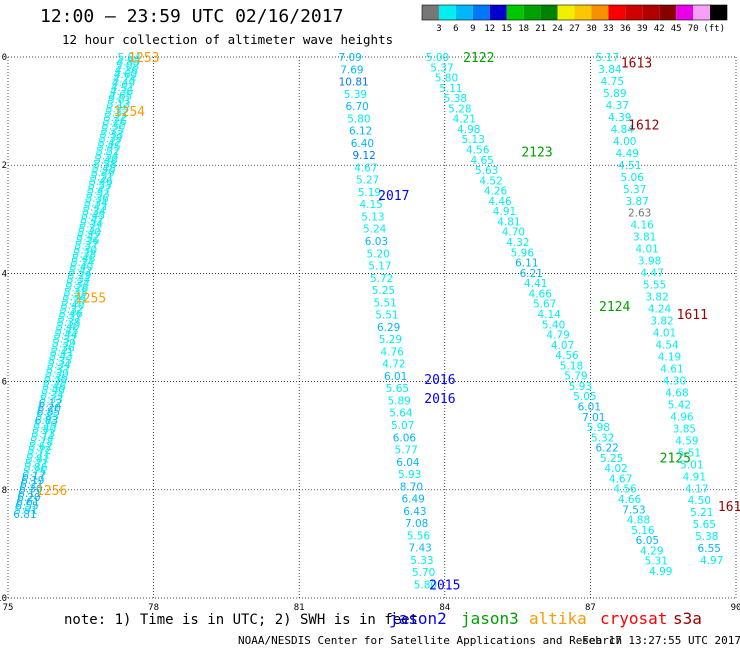  What do you see at coordinates (654, 286) in the screenshot?
I see `swh-data-label: 5.55` at bounding box center [654, 286].